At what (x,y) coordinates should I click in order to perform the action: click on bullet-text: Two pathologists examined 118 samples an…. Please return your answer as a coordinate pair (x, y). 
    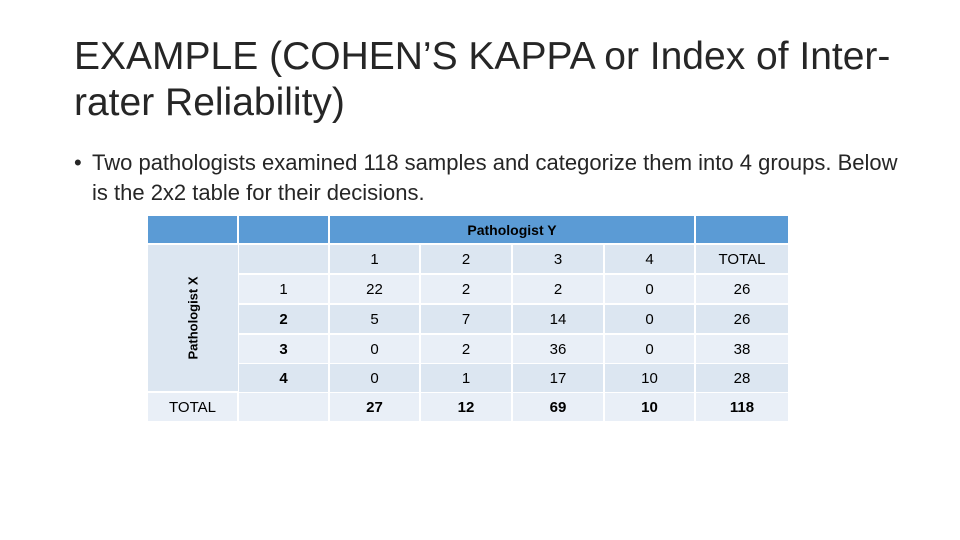
    Looking at the image, I should click on (495, 177).